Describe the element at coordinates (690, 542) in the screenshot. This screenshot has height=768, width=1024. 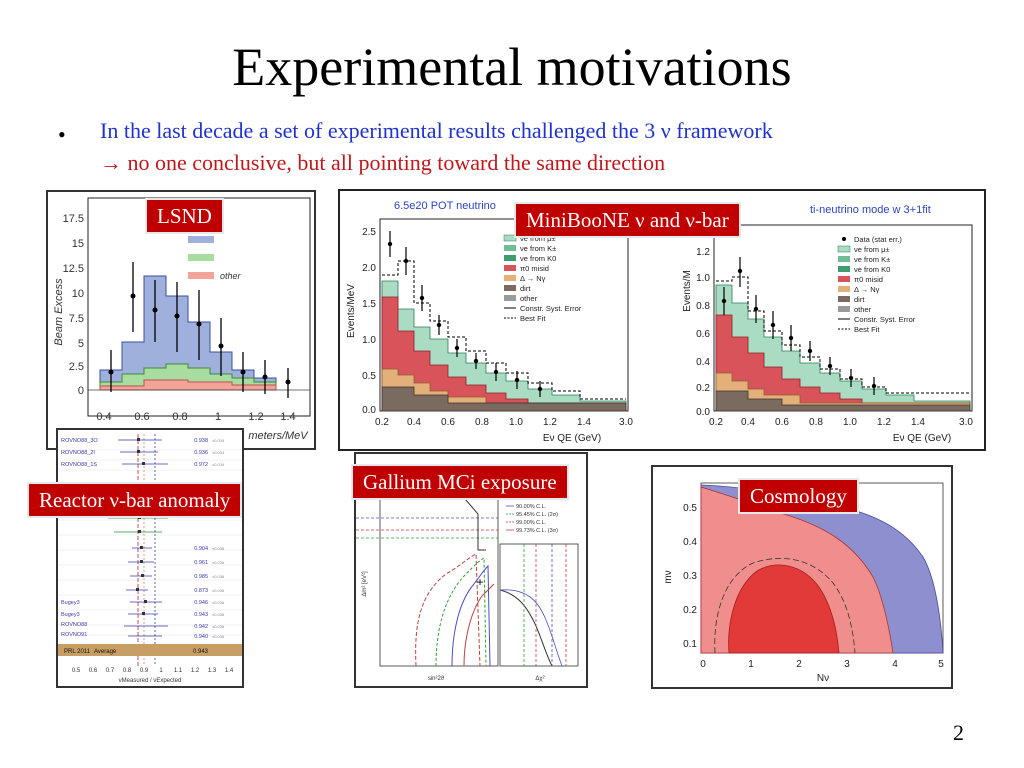
I see `cosmology-ytick: 0.4` at that location.